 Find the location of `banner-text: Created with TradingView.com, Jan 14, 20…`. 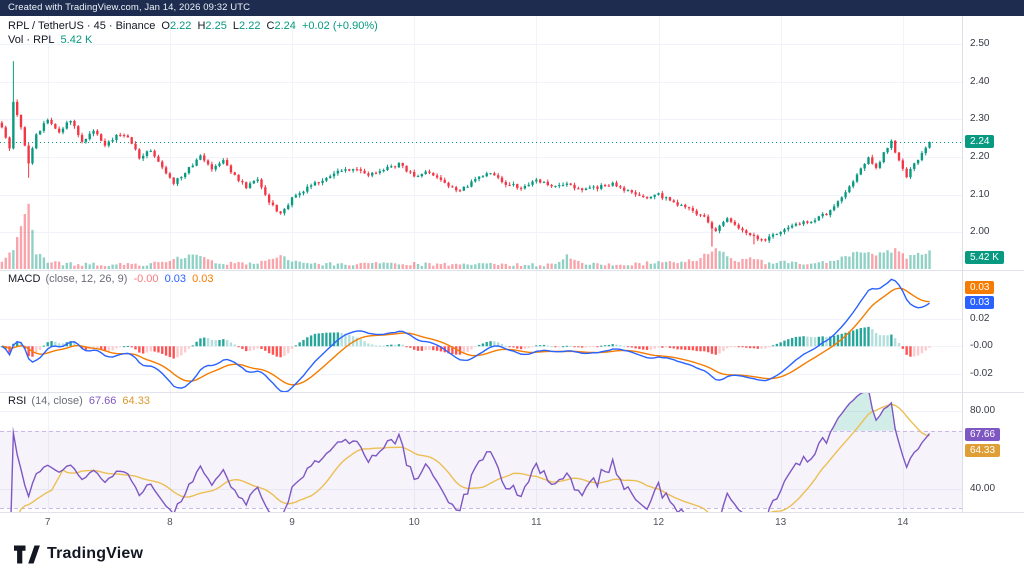

banner-text: Created with TradingView.com, Jan 14, 20… is located at coordinates (129, 7).